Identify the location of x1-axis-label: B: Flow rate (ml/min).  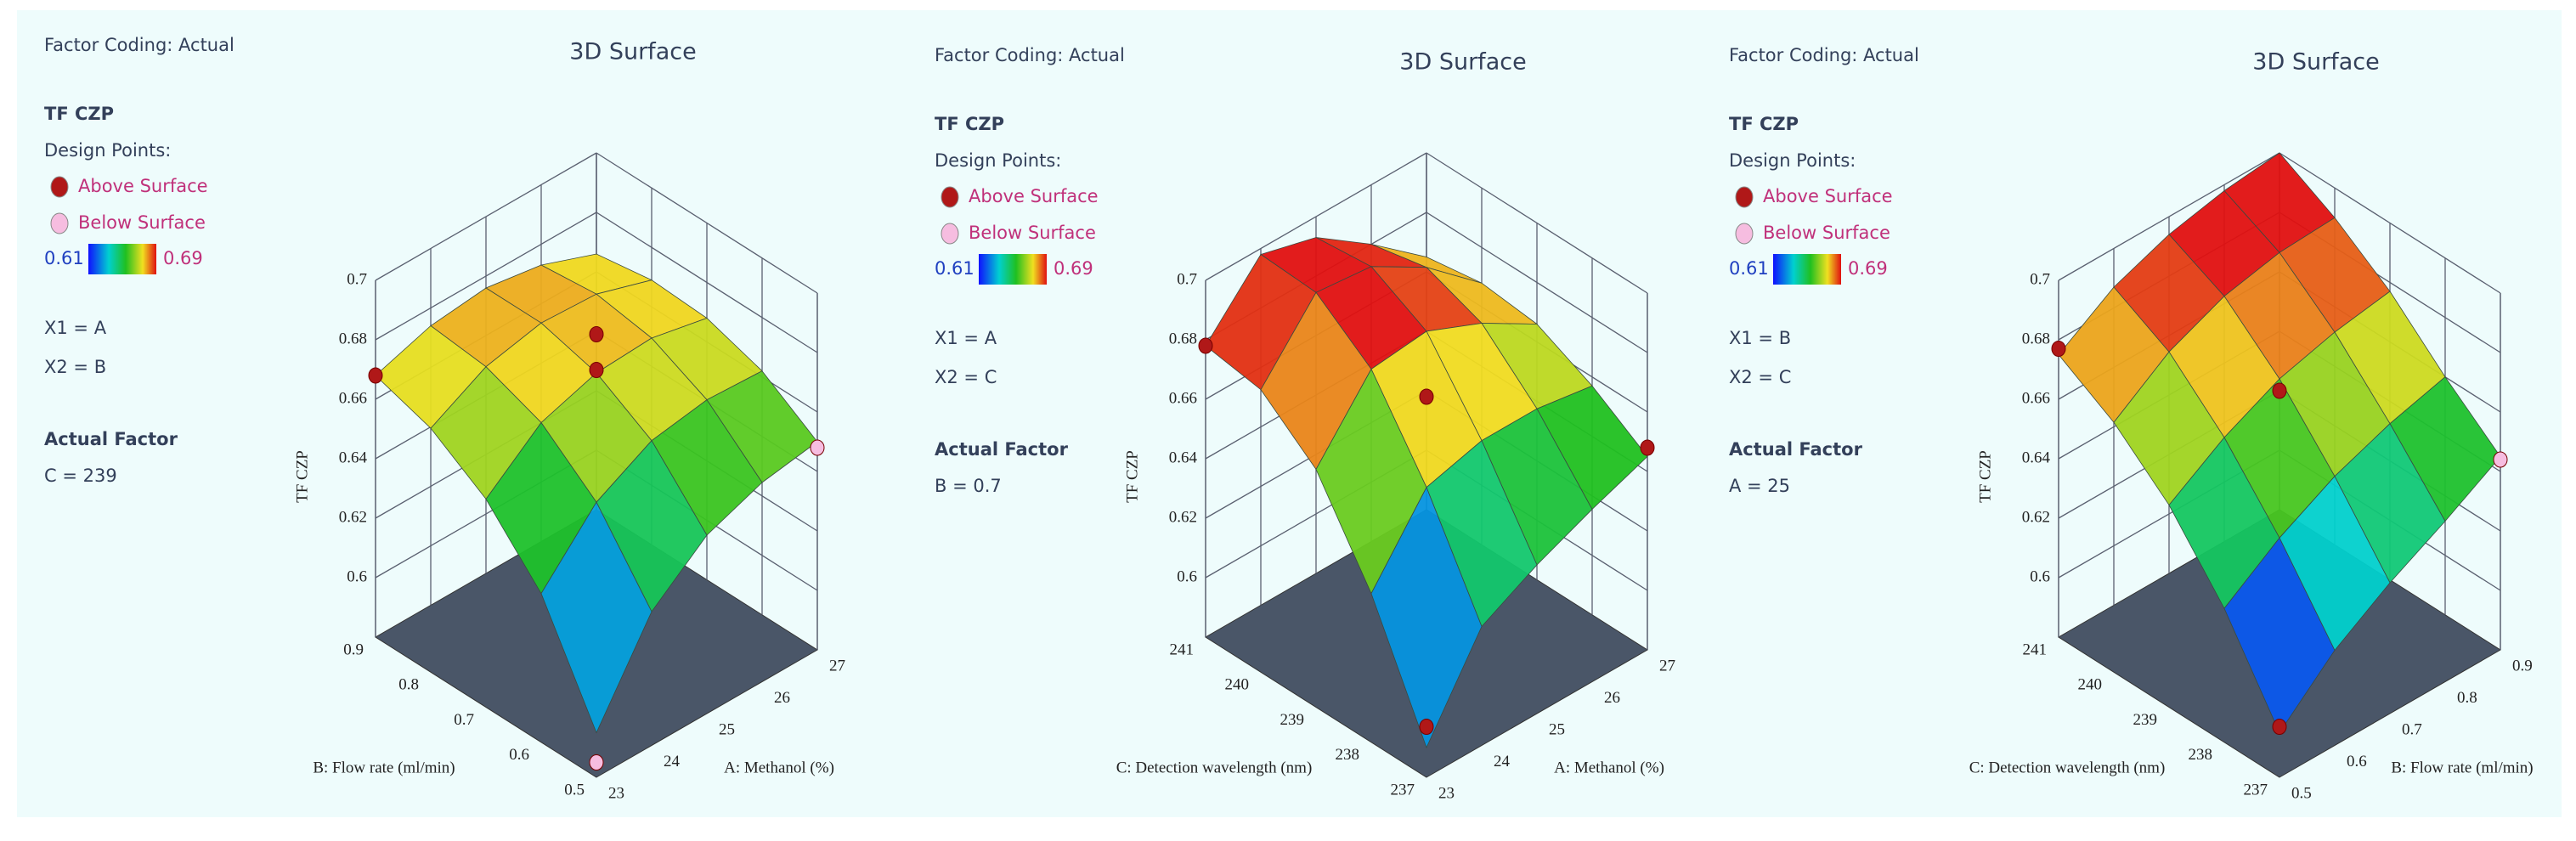
(2462, 768).